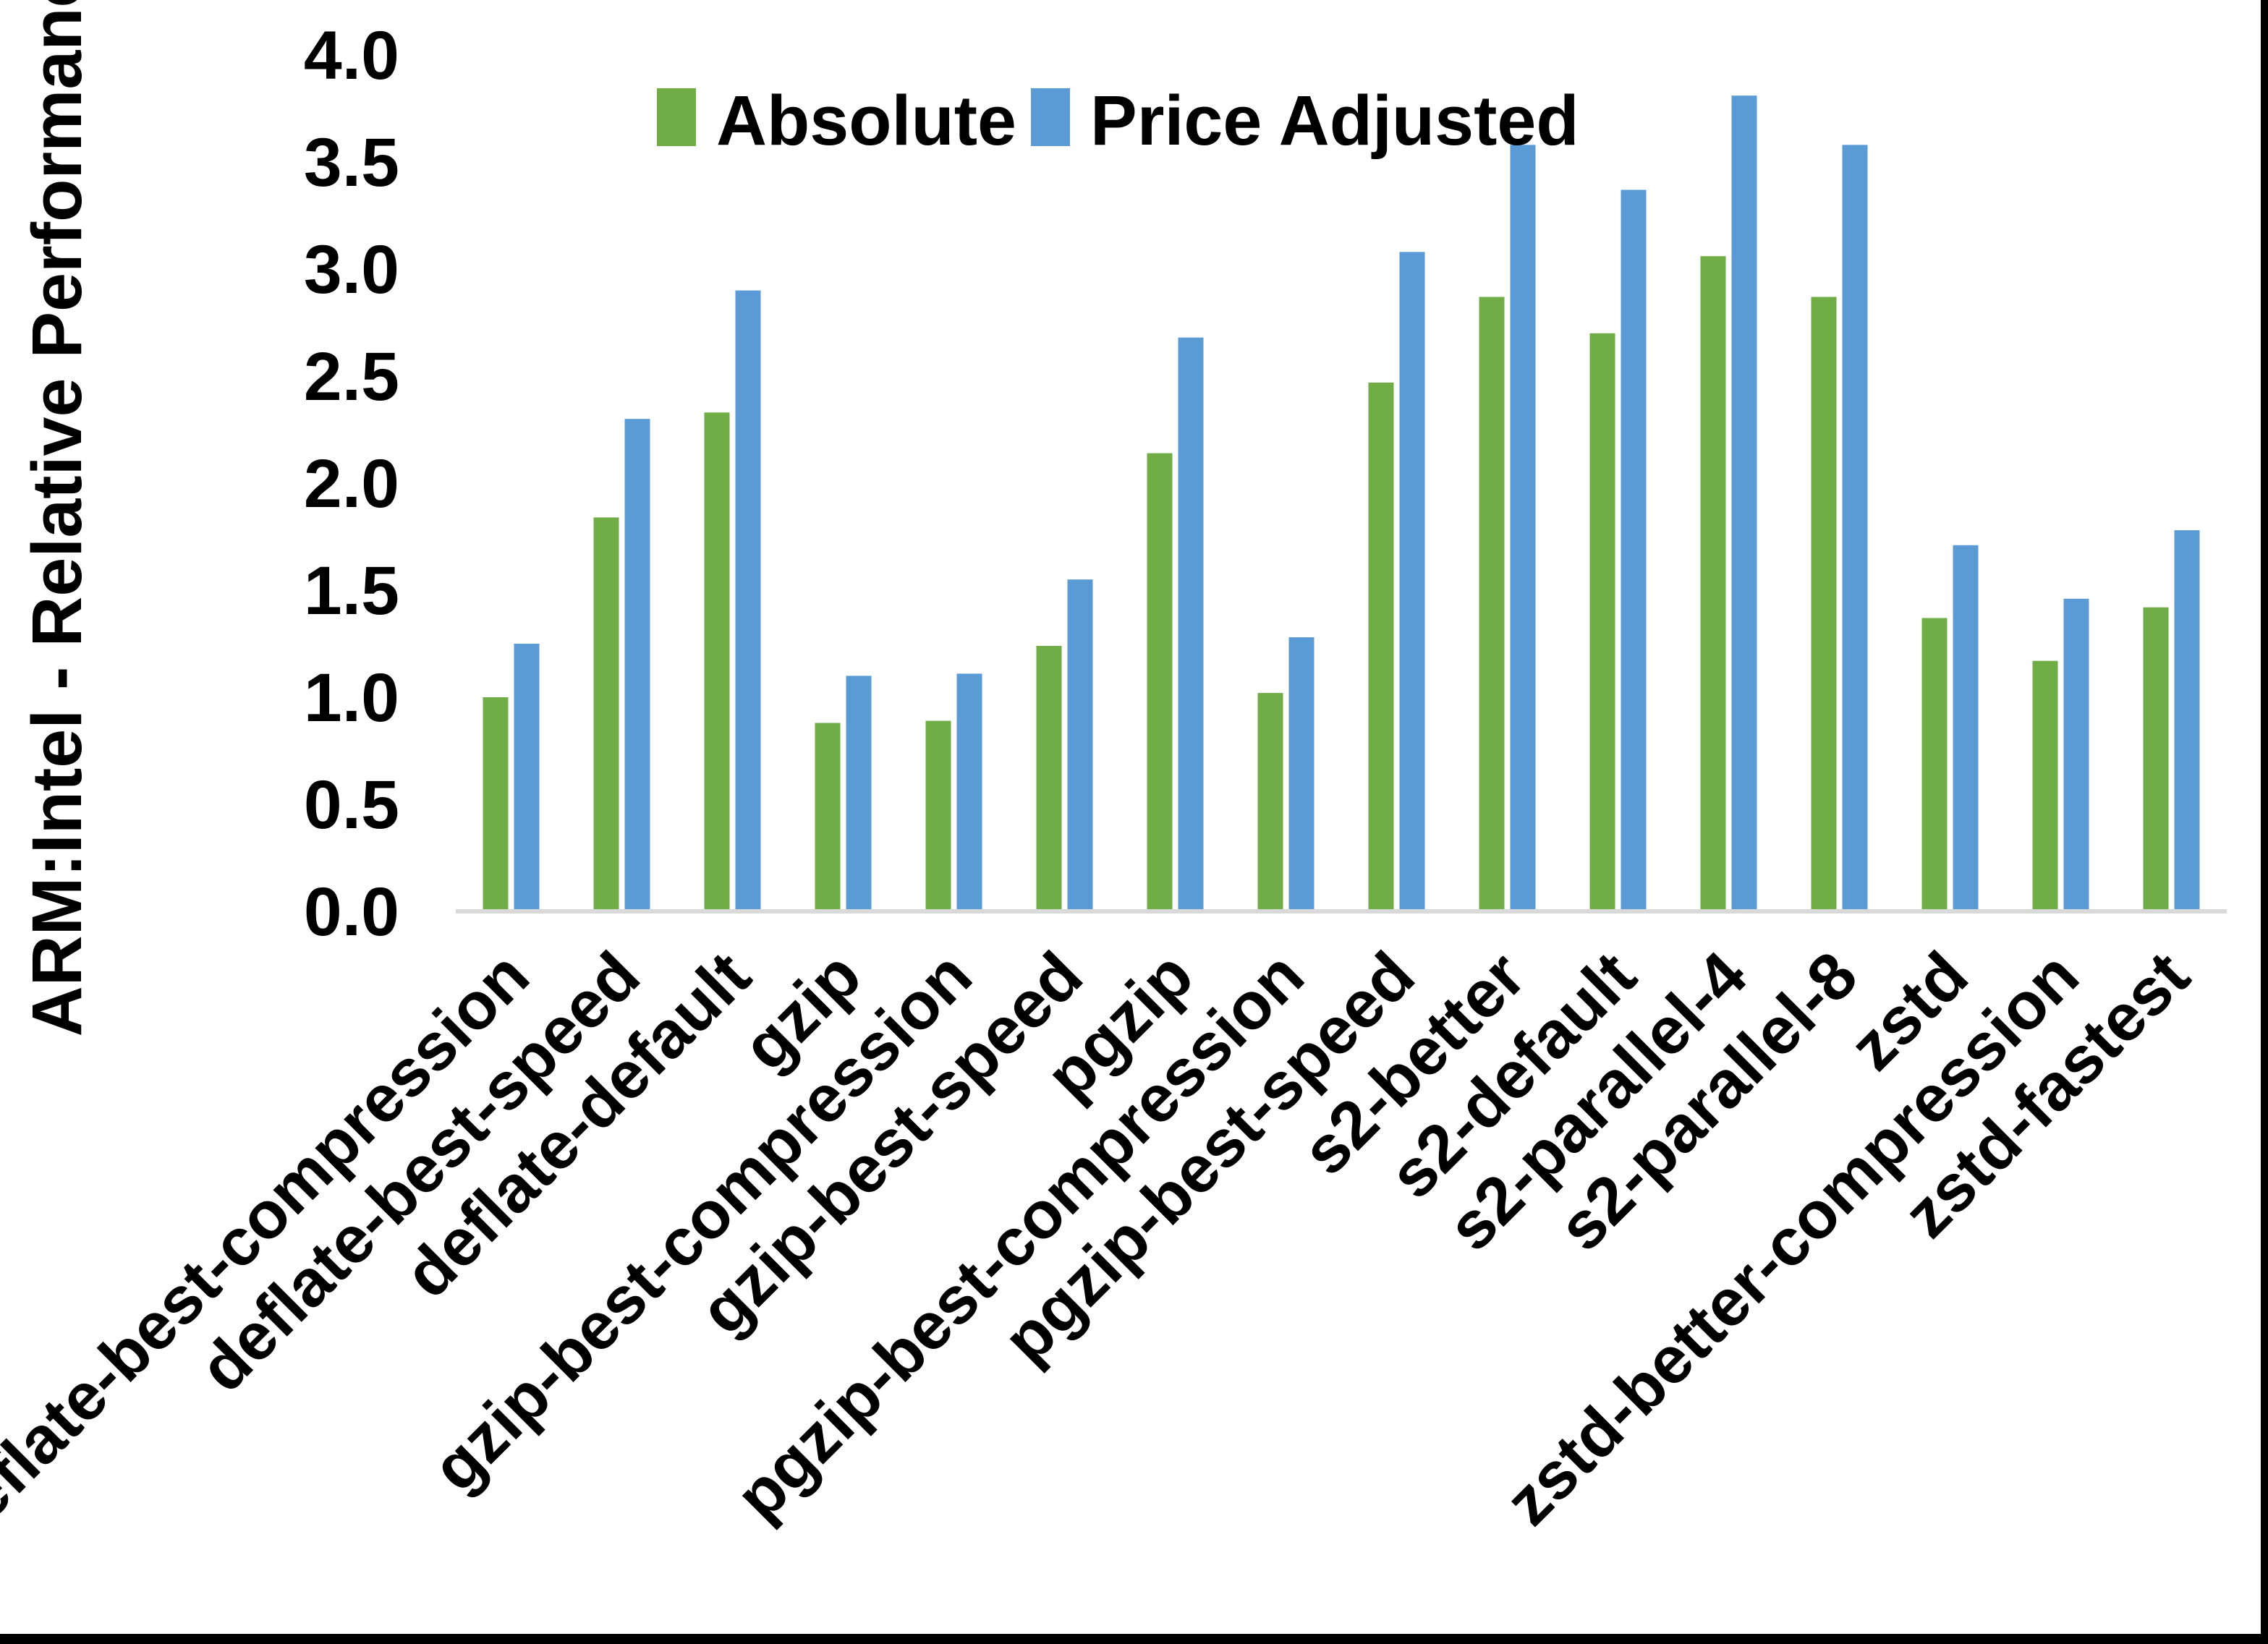  Describe the element at coordinates (351, 55) in the screenshot. I see `y-tick-label-4.0: 4.0` at that location.